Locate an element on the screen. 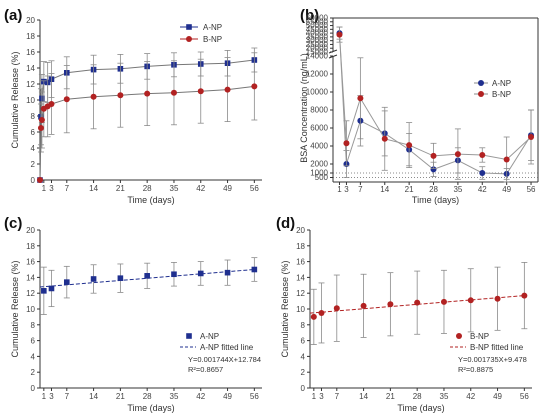 This screenshot has height=415, width=550. y-tick-label: 50000 is located at coordinates (317, 25).